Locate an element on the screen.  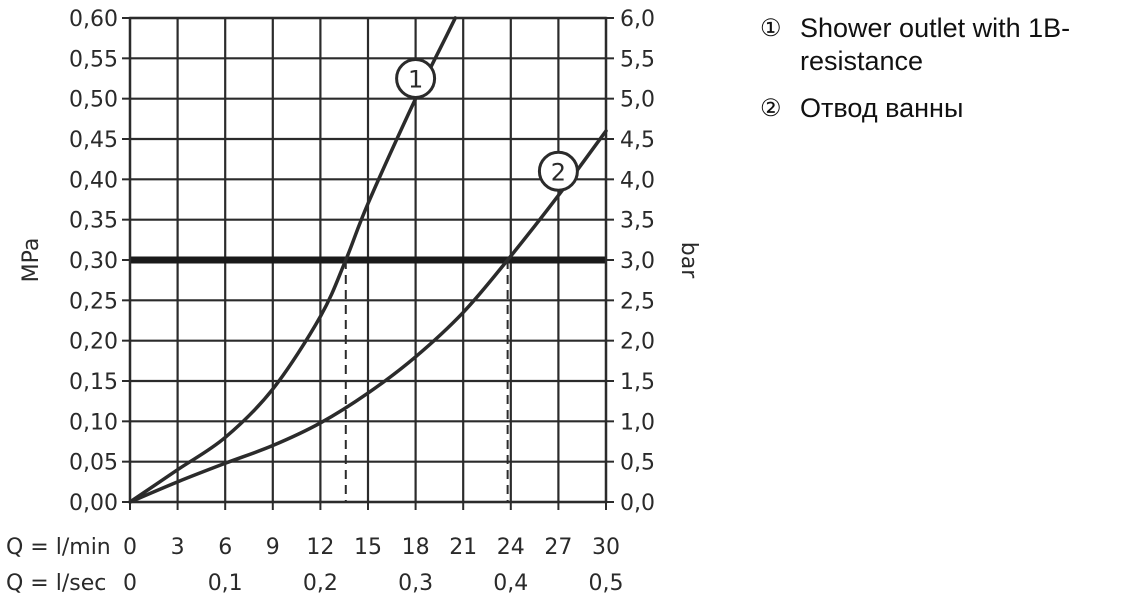
x-tick-label-lsec: 0,2 is located at coordinates (320, 583).